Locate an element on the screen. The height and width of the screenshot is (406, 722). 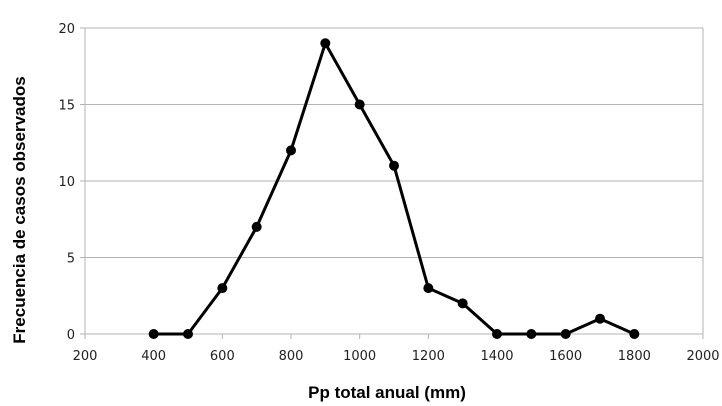
x-tick-label: 1800 is located at coordinates (634, 356).